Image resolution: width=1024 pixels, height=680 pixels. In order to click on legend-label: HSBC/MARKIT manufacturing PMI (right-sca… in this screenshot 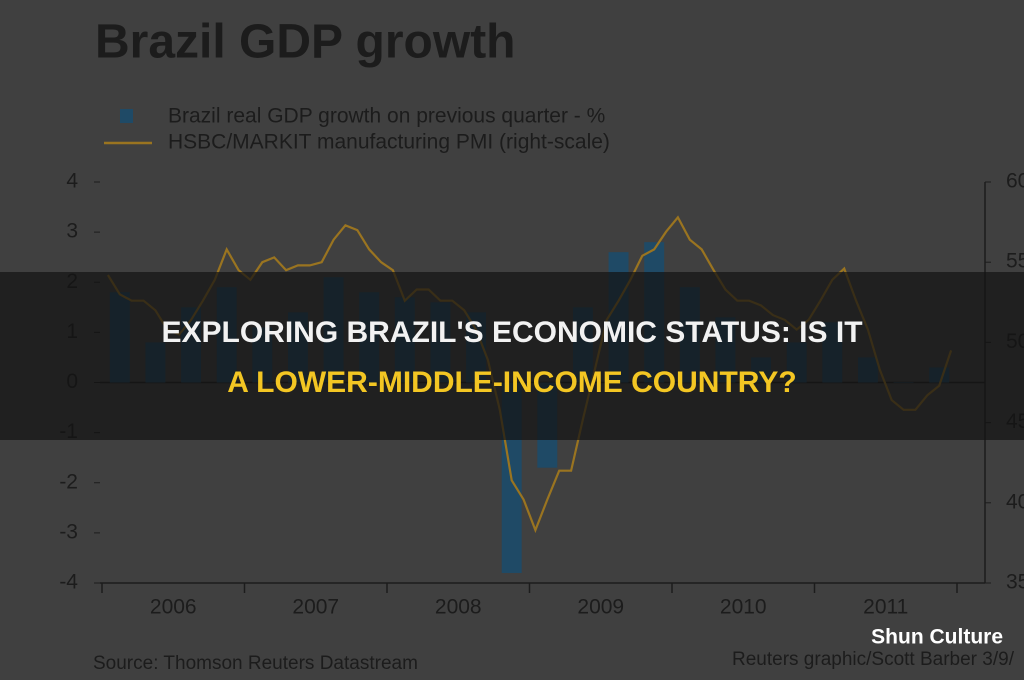, I will do `click(389, 142)`.